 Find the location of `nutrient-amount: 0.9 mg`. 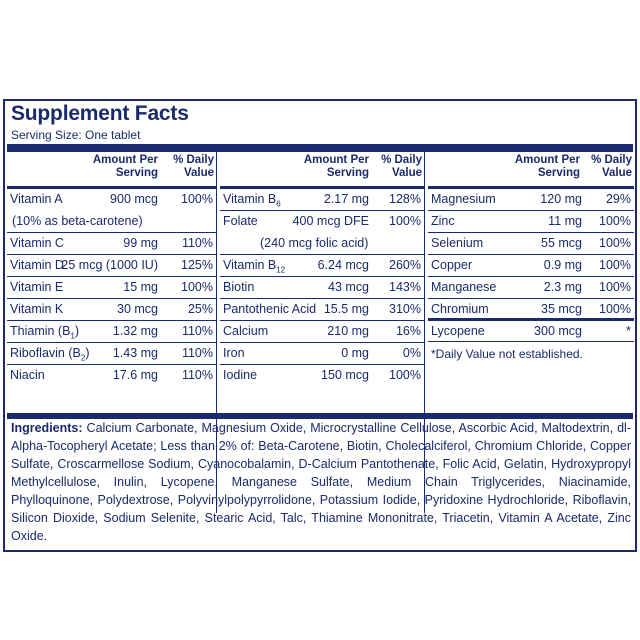

nutrient-amount: 0.9 mg is located at coordinates (562, 265).